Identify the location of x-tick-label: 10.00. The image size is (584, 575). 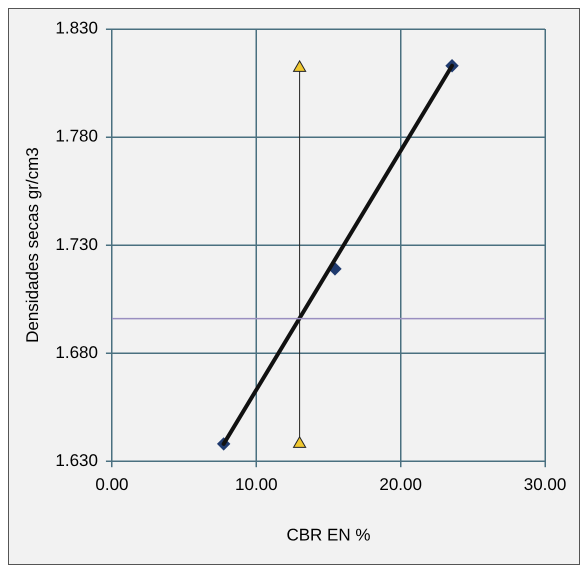
(256, 484).